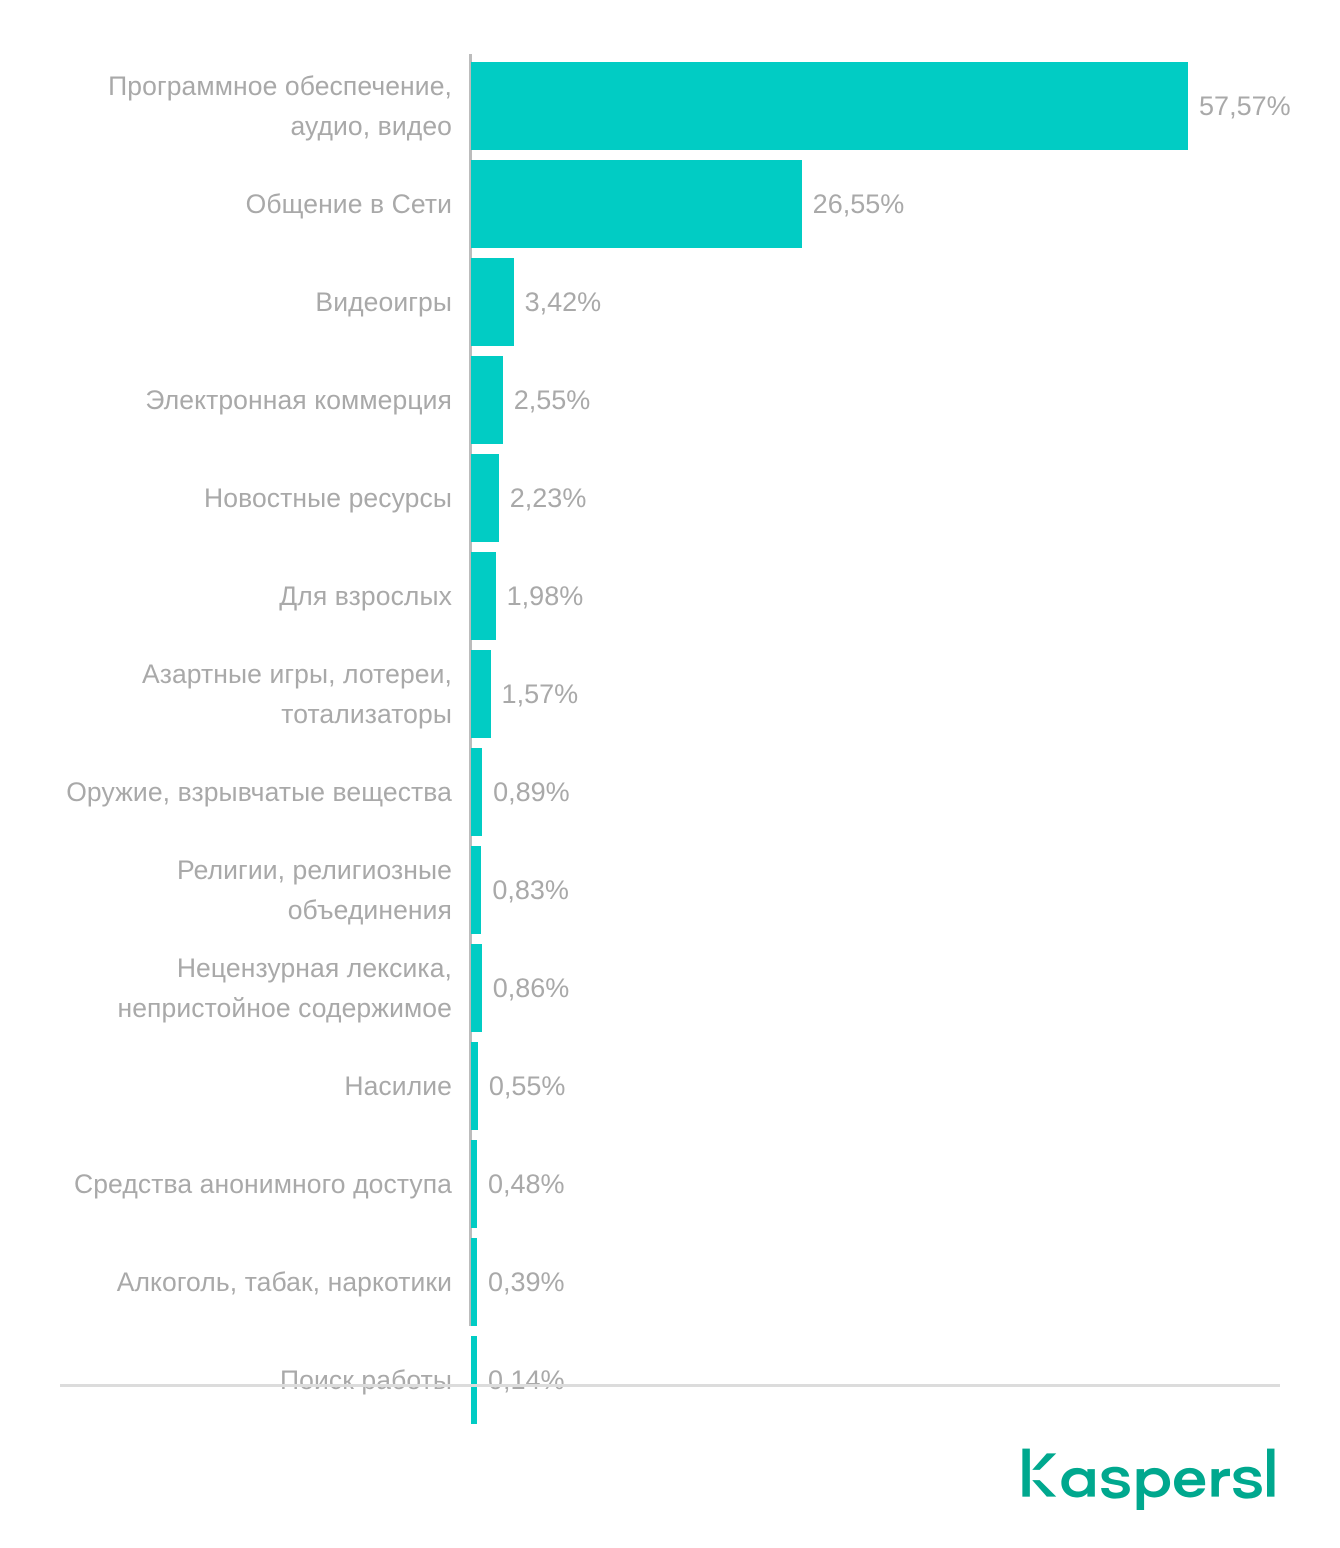  Describe the element at coordinates (540, 694) in the screenshot. I see `bar-value-label: 1,57%` at that location.